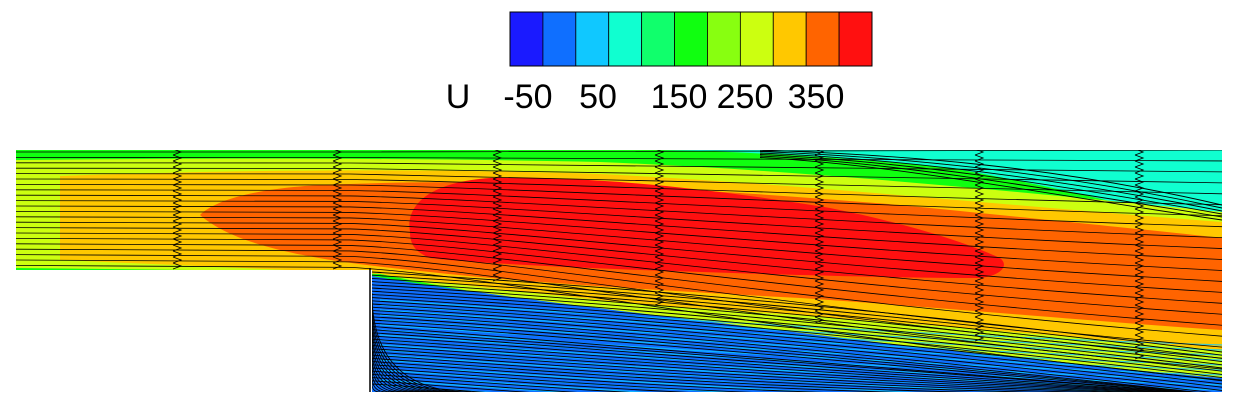 The height and width of the screenshot is (412, 1237). I want to click on separation-line, so click(990, 184).